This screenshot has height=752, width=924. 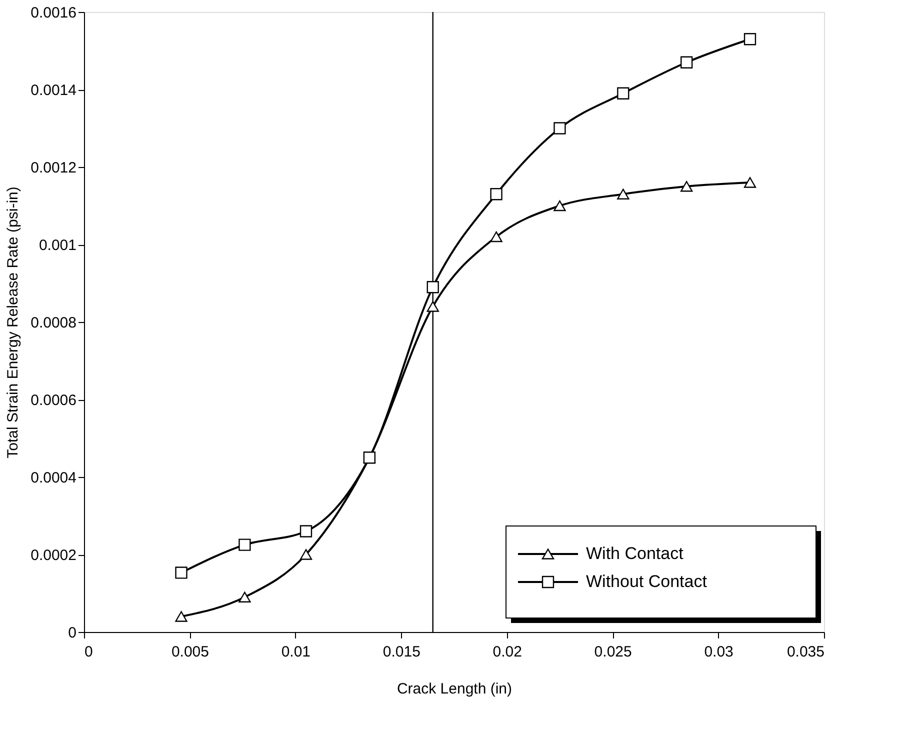 I want to click on y-tick-label: 0.0006, so click(x=53, y=400).